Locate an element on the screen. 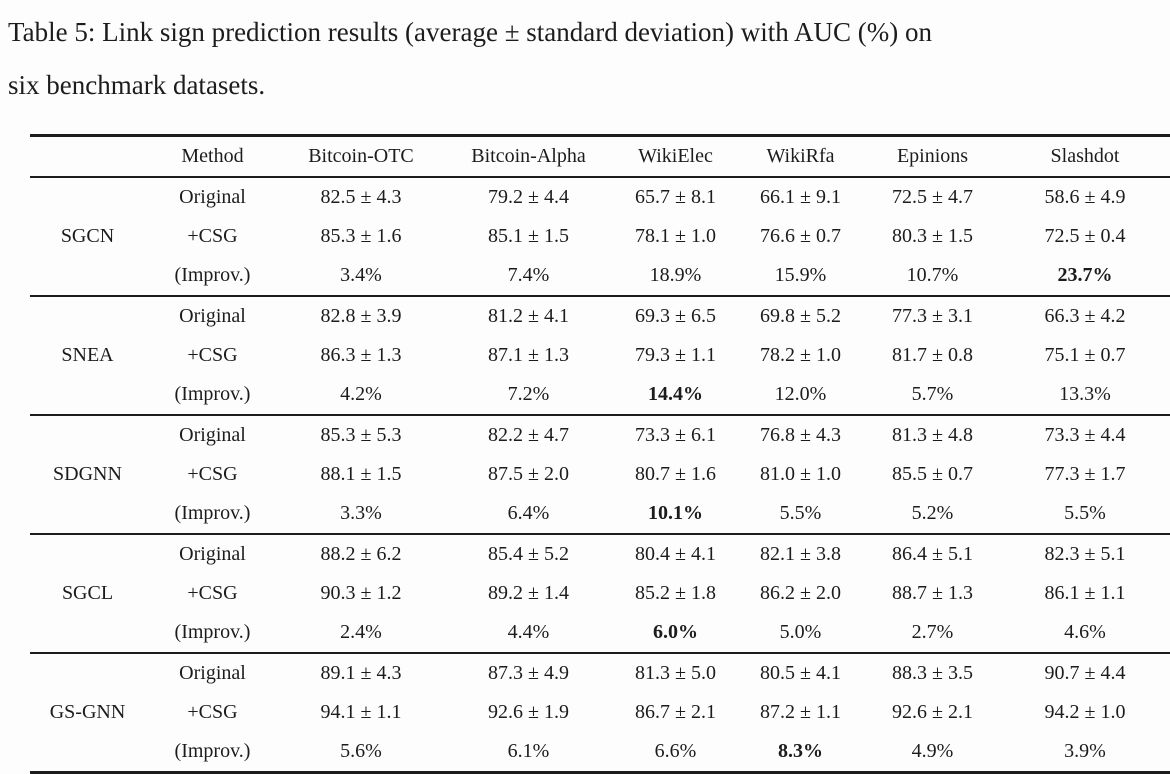  auc-value-cell: 81.2 ± 4.1 is located at coordinates (528, 316).